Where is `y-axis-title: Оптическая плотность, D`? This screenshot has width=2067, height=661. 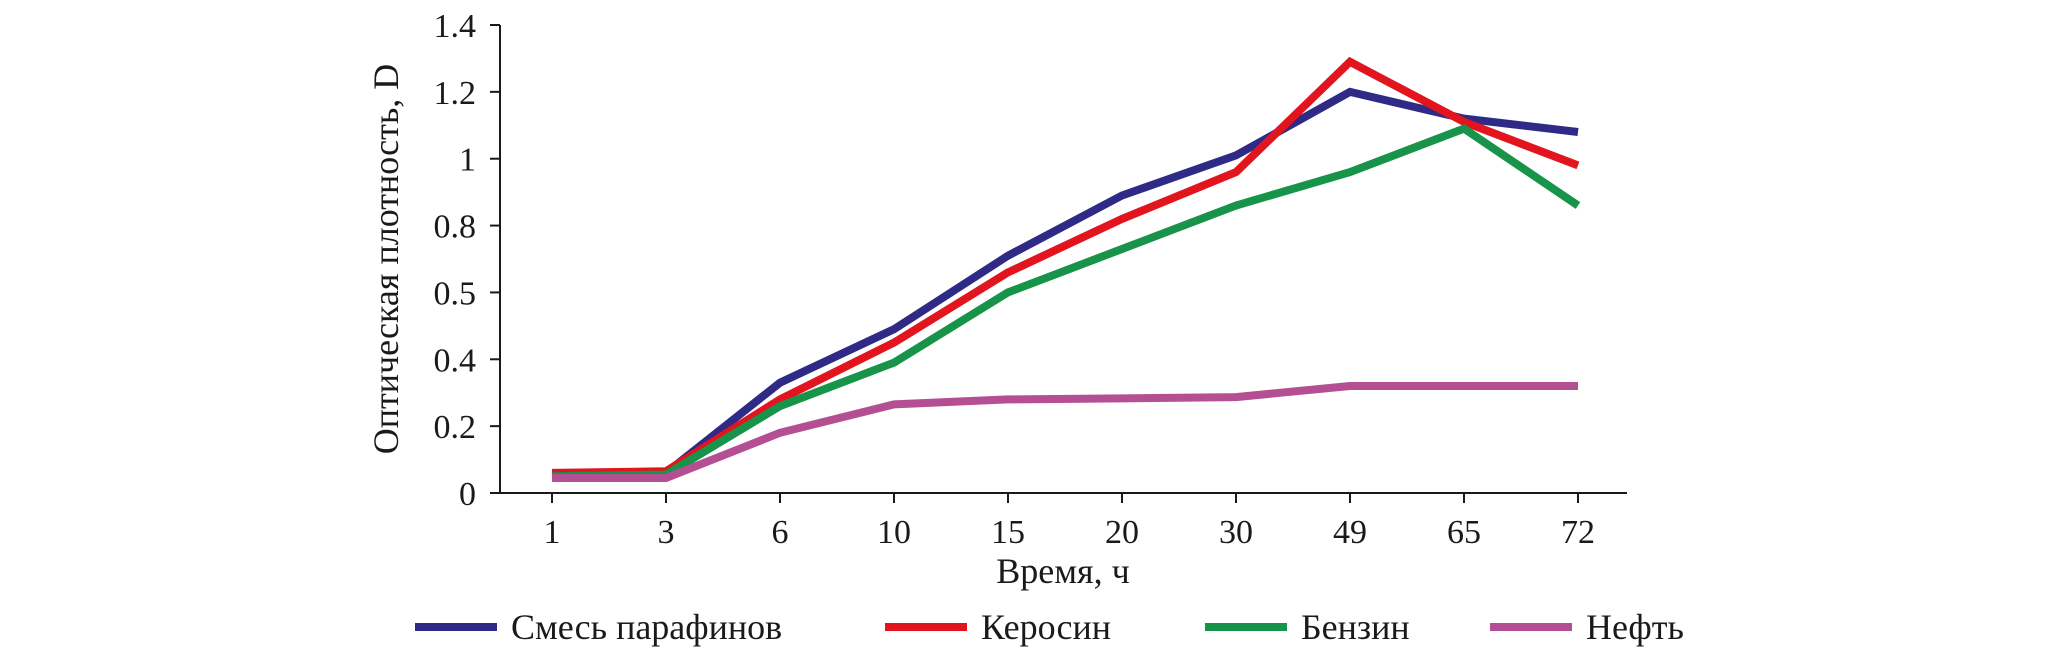 y-axis-title: Оптическая плотность, D is located at coordinates (386, 259).